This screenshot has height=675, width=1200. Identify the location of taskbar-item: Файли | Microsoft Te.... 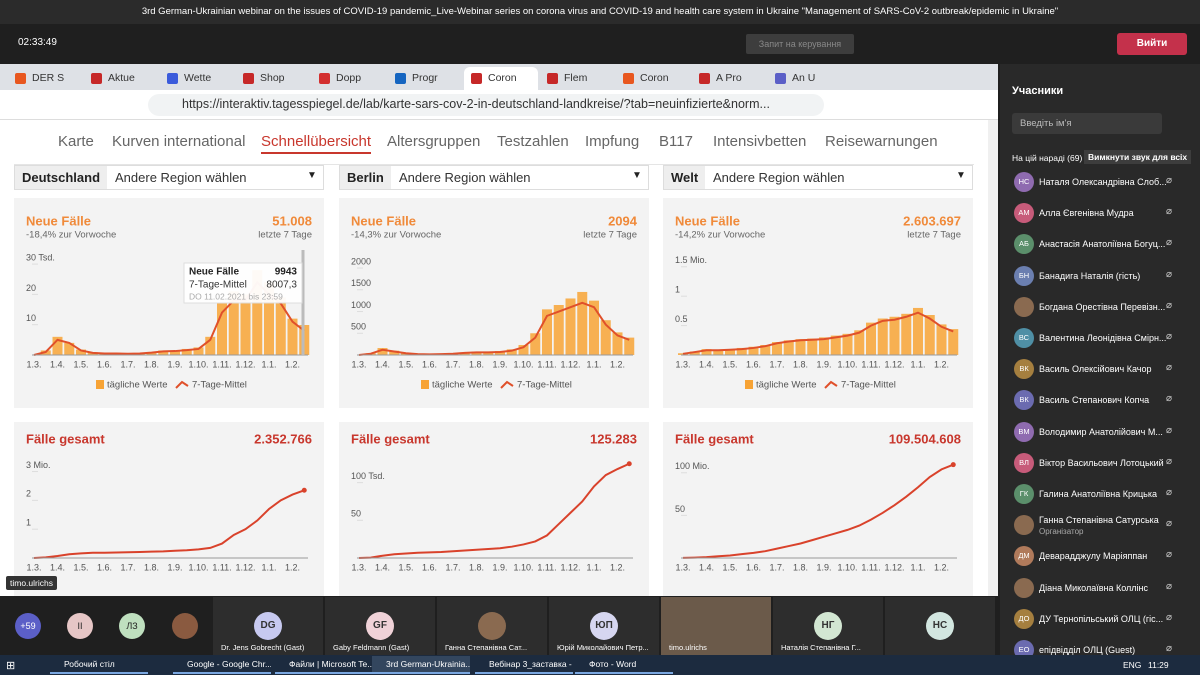
(324, 665).